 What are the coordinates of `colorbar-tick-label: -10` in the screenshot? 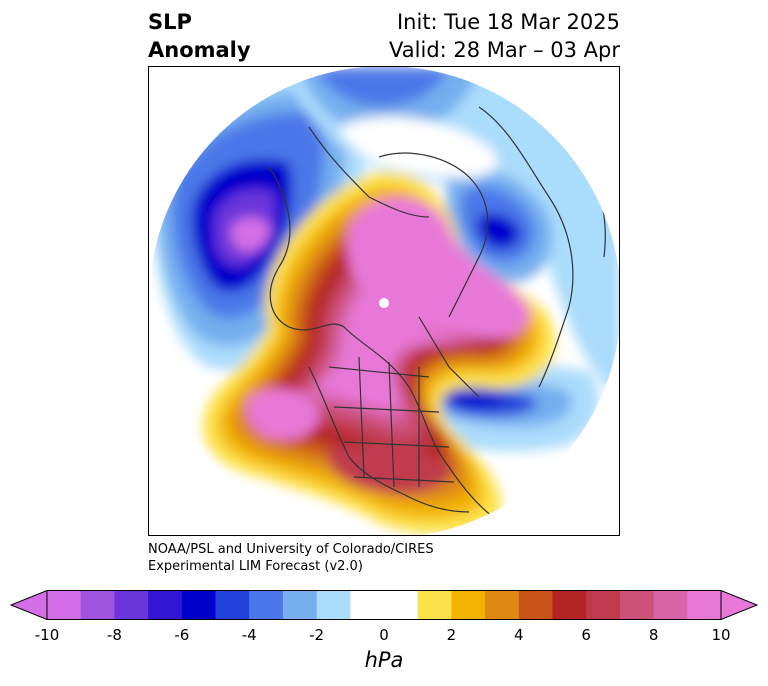 It's located at (47, 635).